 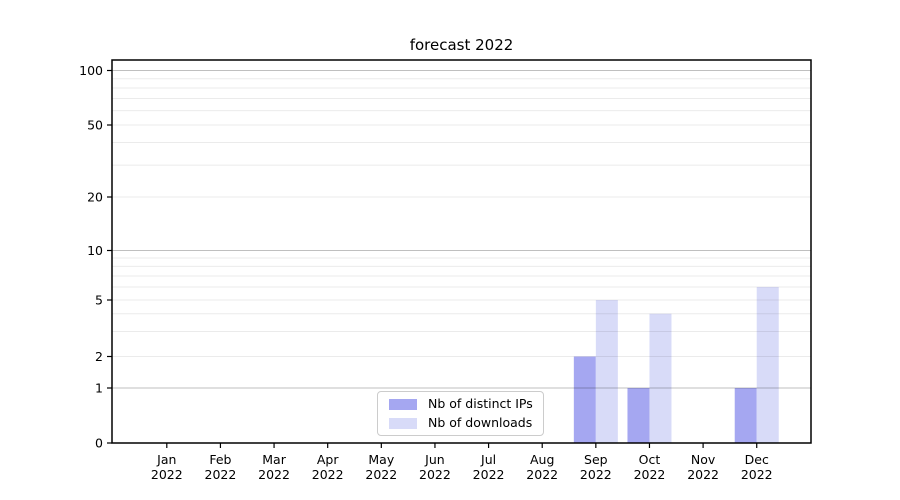 What do you see at coordinates (435, 467) in the screenshot?
I see `x-tick-label: Jun 2022` at bounding box center [435, 467].